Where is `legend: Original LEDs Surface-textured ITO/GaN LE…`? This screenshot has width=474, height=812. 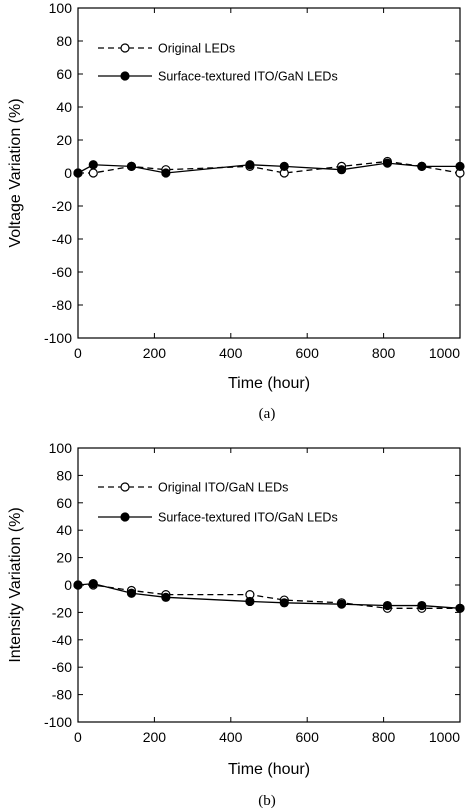
legend: Original LEDs Surface-textured ITO/GaN LE… is located at coordinates (218, 63).